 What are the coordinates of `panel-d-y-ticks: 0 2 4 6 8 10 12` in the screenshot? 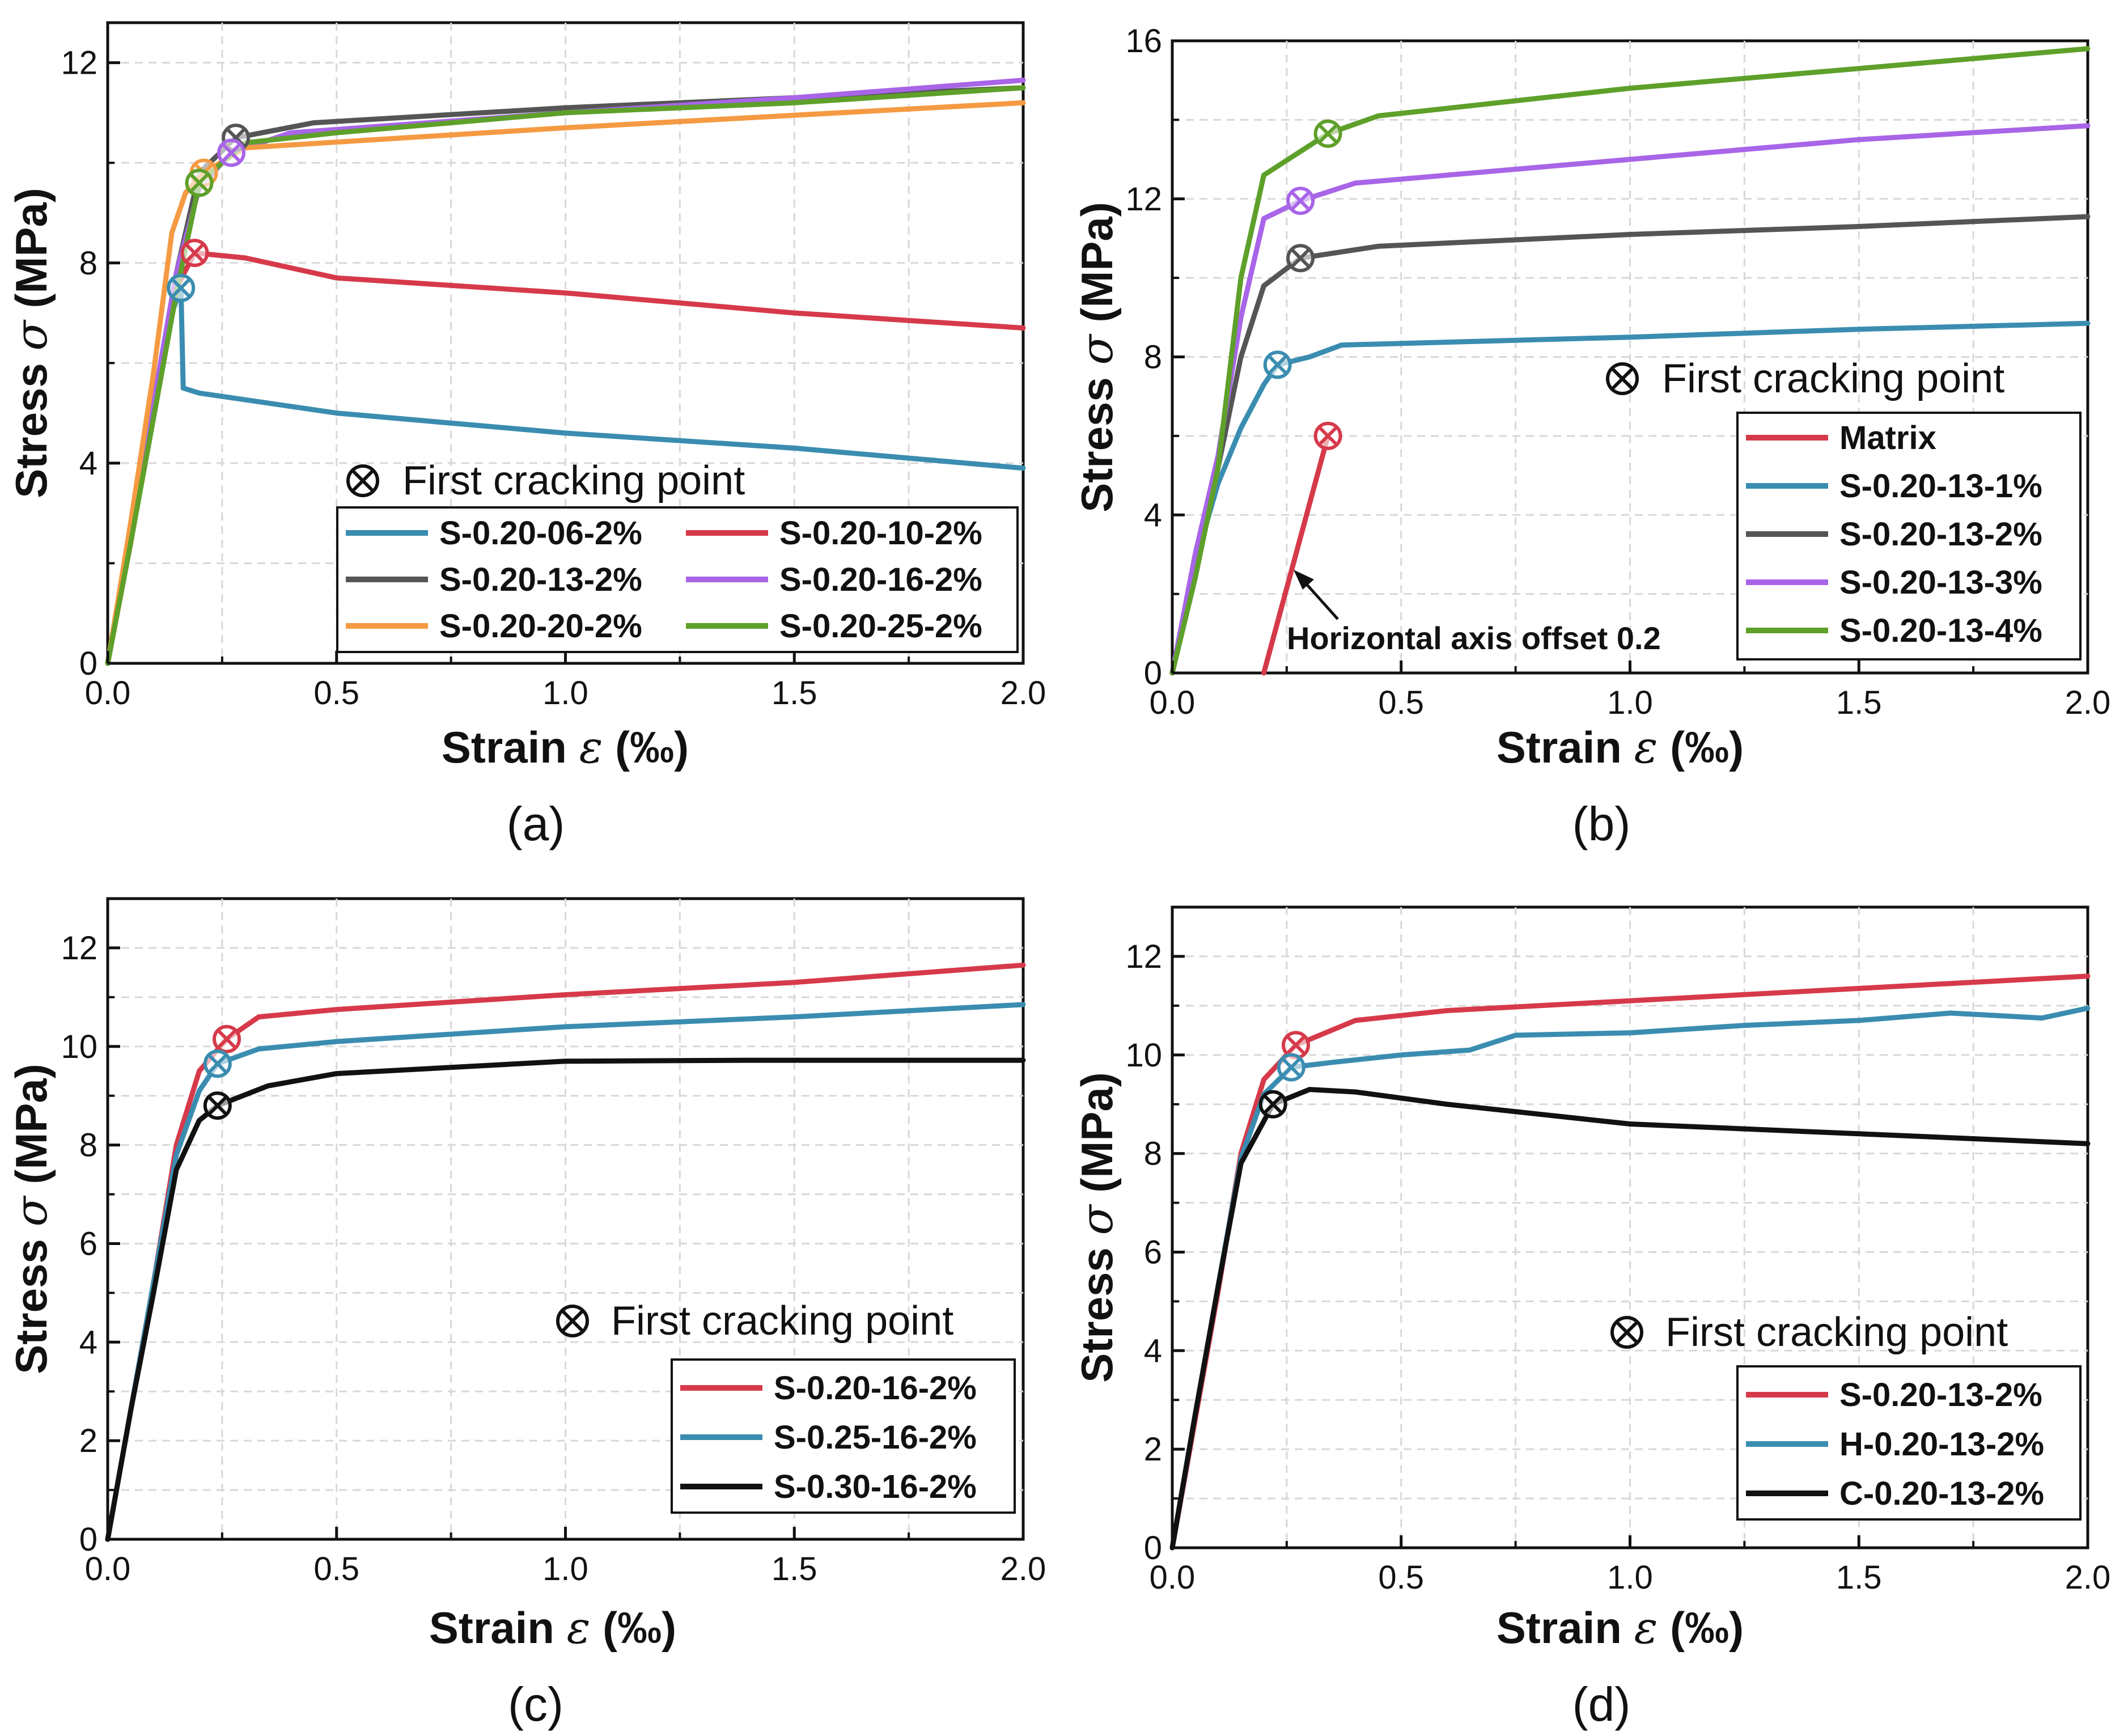 It's located at (1155, 1252).